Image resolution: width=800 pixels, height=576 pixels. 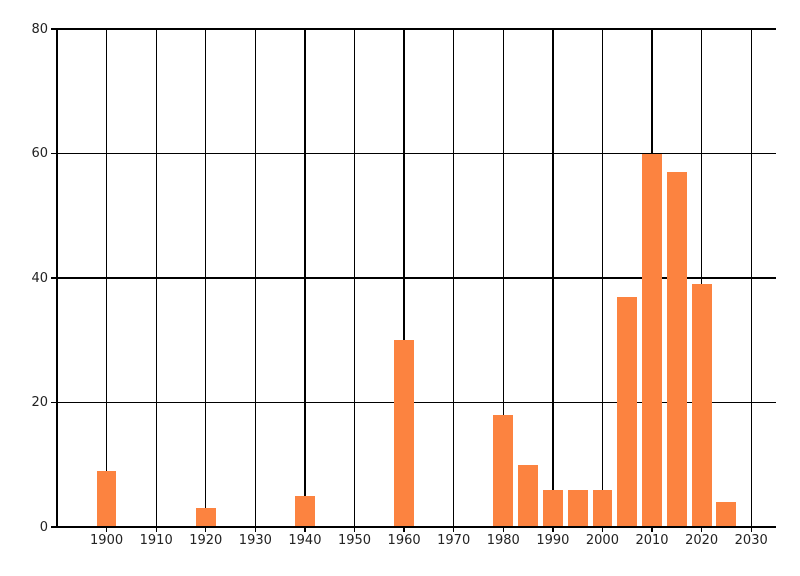 I want to click on x-tick-label: 1990, so click(x=553, y=540).